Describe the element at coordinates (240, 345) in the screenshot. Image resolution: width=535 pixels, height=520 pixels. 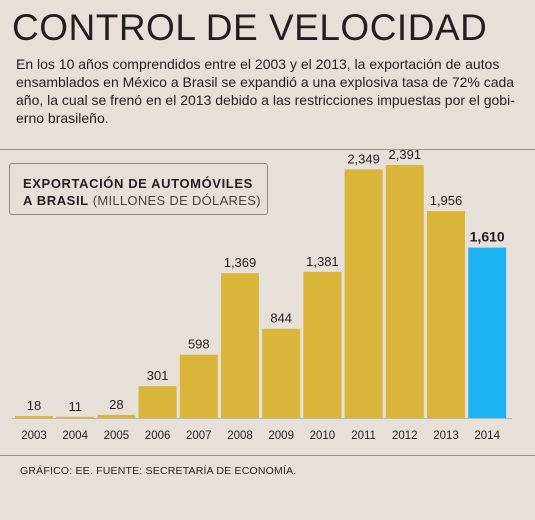
I see `bar-2008` at that location.